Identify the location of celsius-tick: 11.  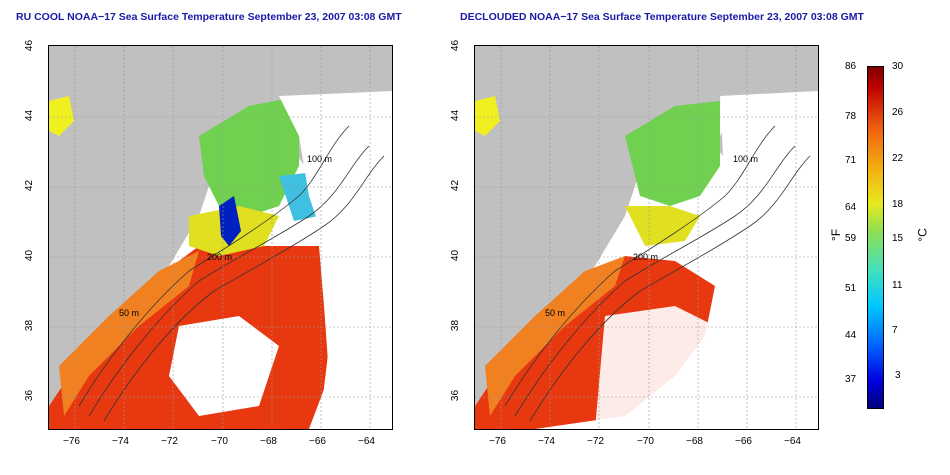
(897, 285).